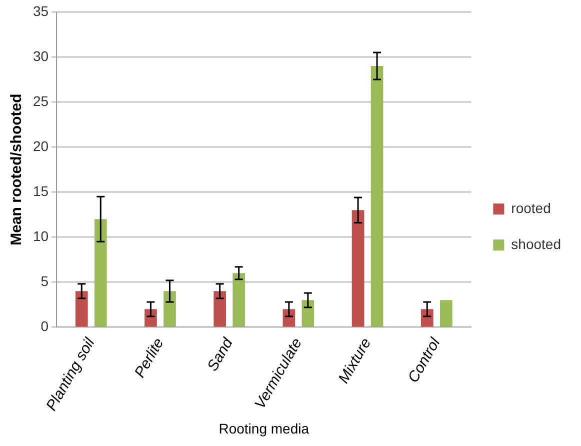 The width and height of the screenshot is (581, 446). I want to click on y-tick-label: 30, so click(40, 56).